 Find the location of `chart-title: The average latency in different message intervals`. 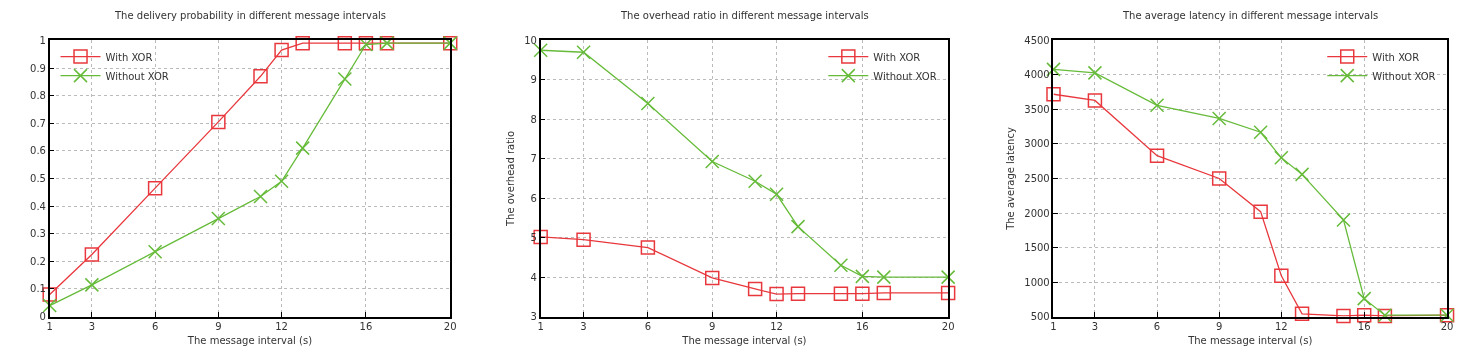

chart-title: The average latency in different message intervals is located at coordinates (1250, 15).